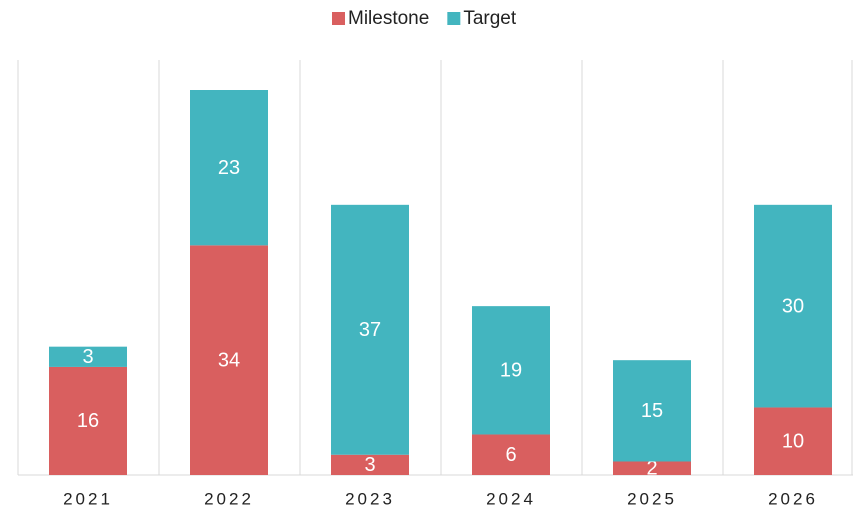 Image resolution: width=853 pixels, height=512 pixels. I want to click on x-tick-label: 2021, so click(88, 498).